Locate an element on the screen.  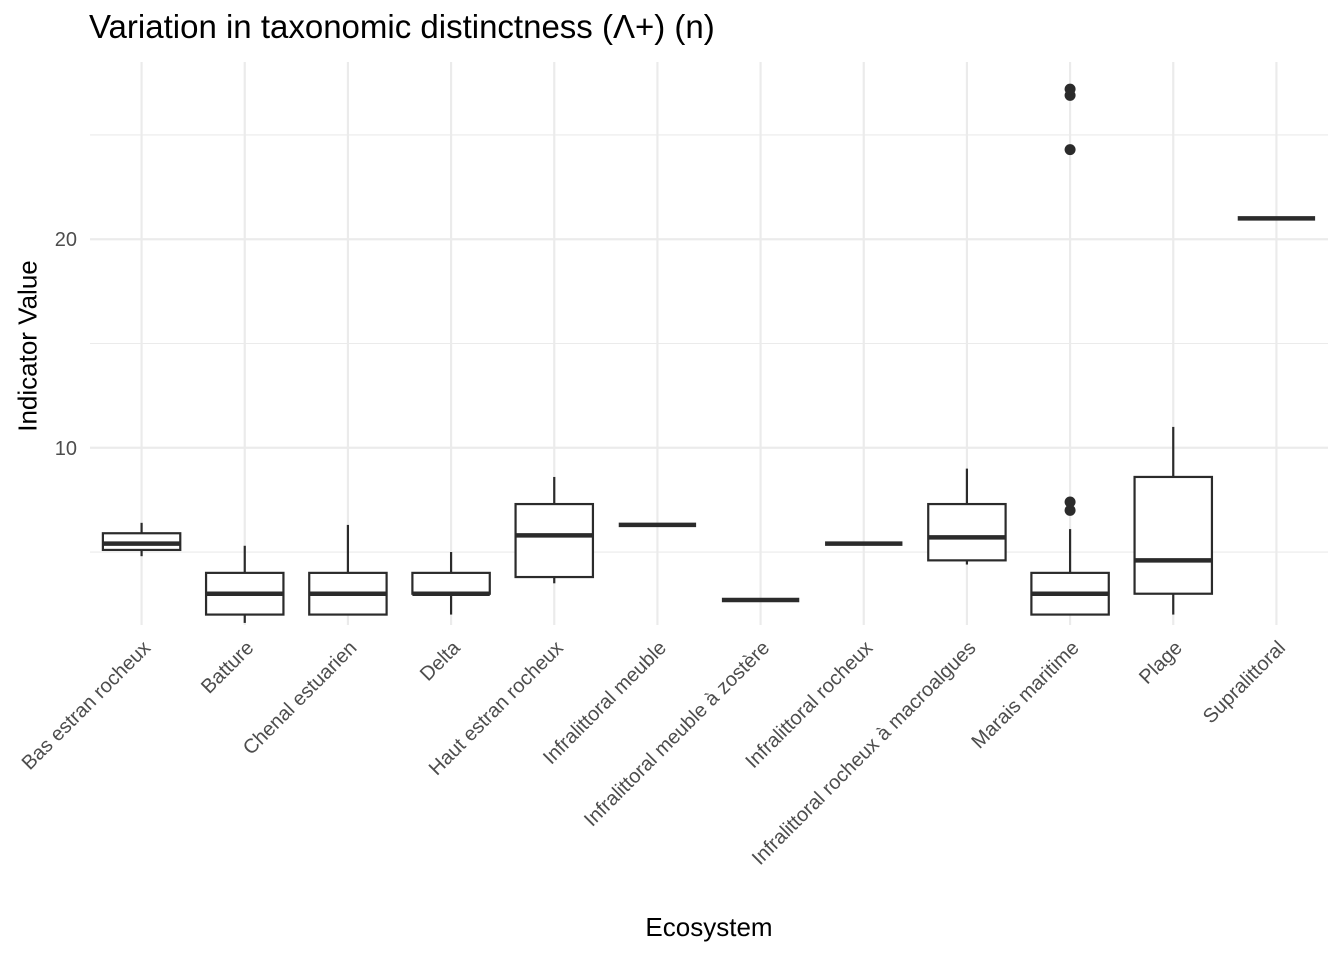
x-axis-title: Ecosystem is located at coordinates (709, 927).